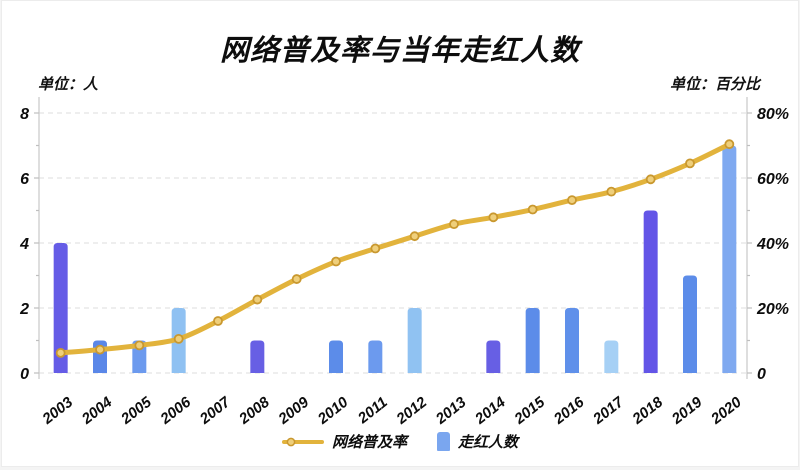  Describe the element at coordinates (726, 410) in the screenshot. I see `svg-text: 2020` at that location.